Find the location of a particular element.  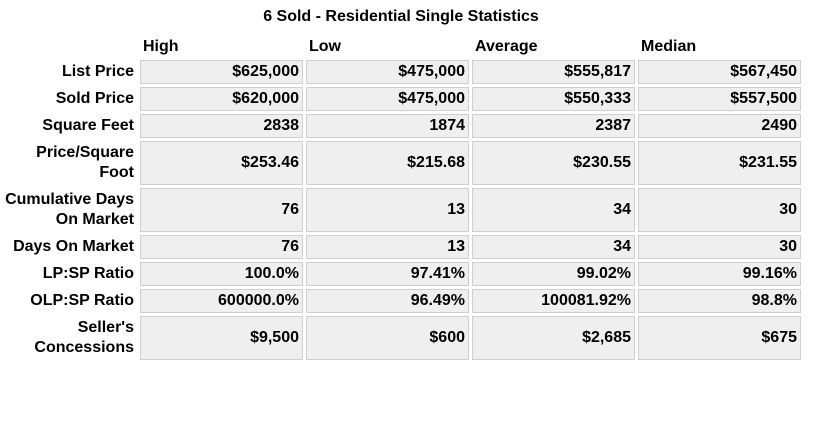

table-cell: $2,685 is located at coordinates (553, 338).